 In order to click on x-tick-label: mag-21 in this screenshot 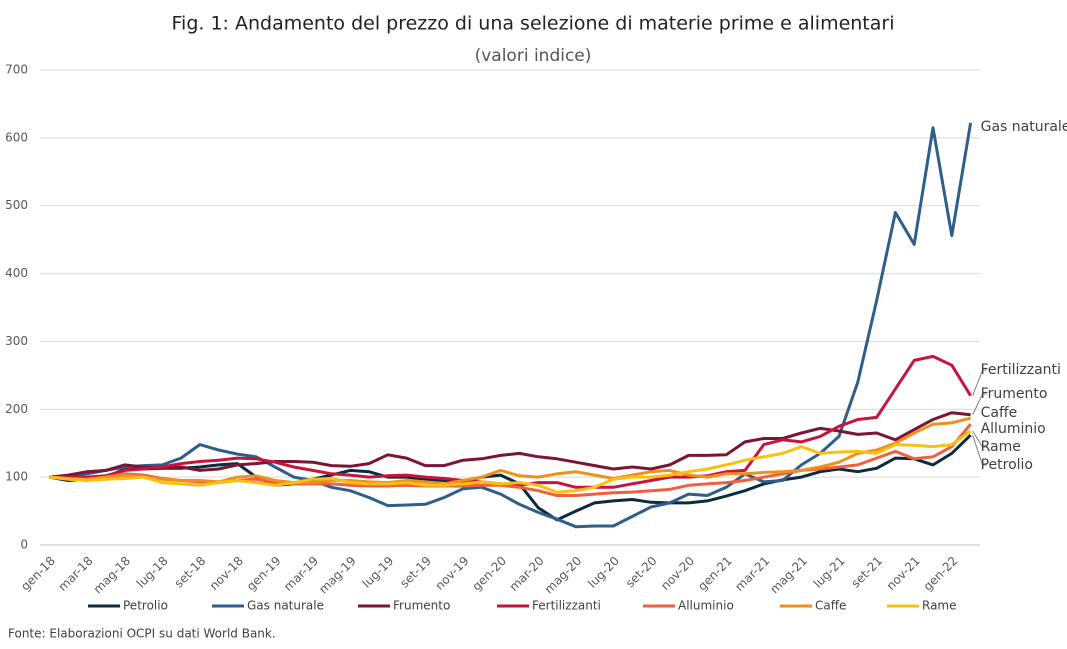, I will do `click(788, 575)`.